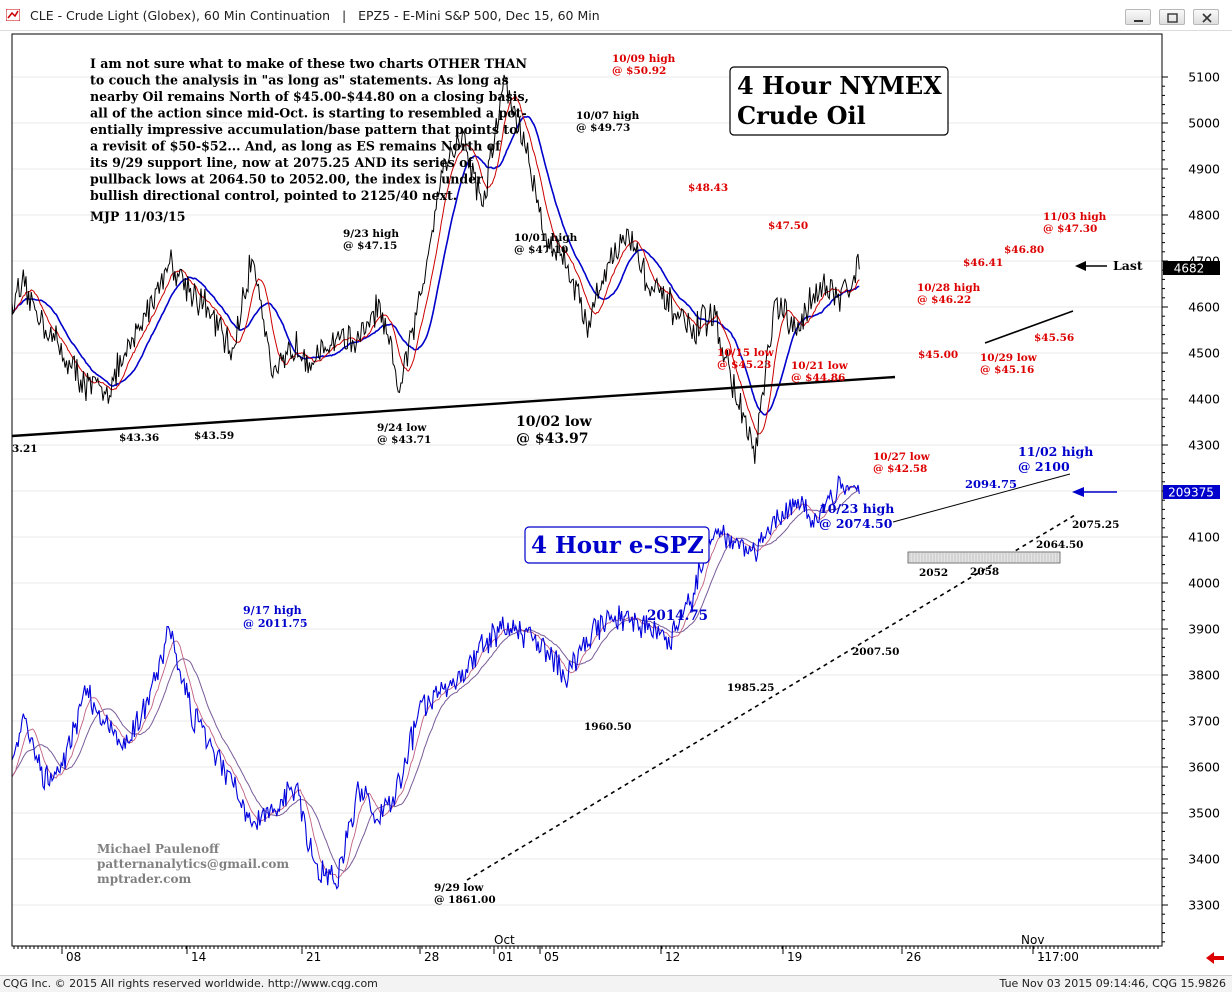 The image size is (1232, 992). What do you see at coordinates (1029, 327) in the screenshot?
I see `crude-rising-support-line` at bounding box center [1029, 327].